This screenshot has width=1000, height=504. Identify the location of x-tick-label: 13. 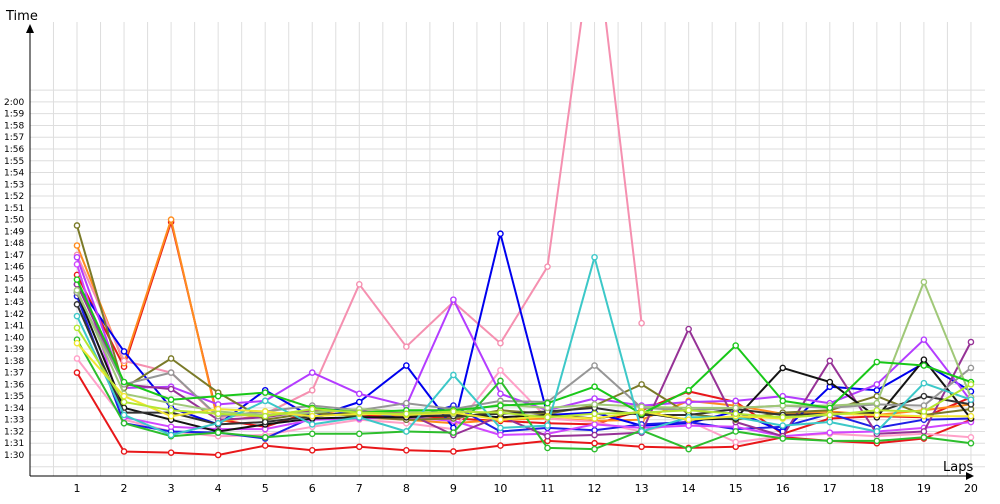
(642, 488).